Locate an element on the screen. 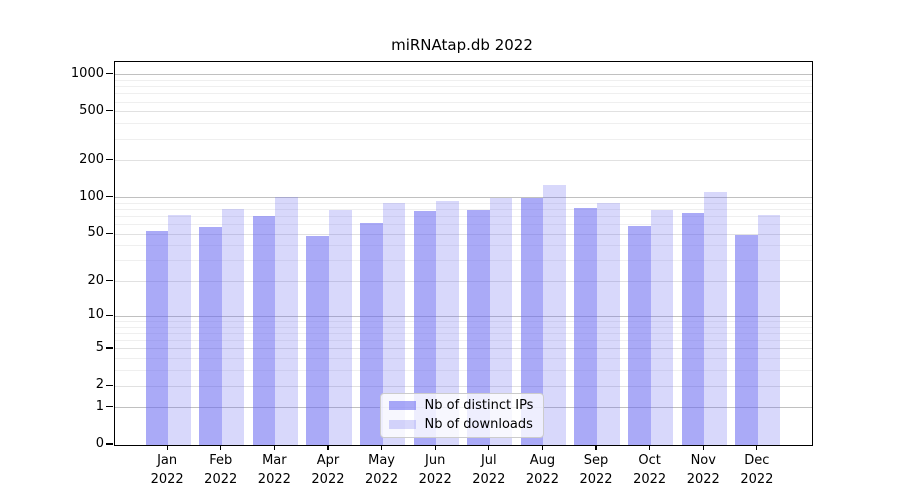 This screenshot has width=900, height=500. bar-downloads-aug is located at coordinates (555, 315).